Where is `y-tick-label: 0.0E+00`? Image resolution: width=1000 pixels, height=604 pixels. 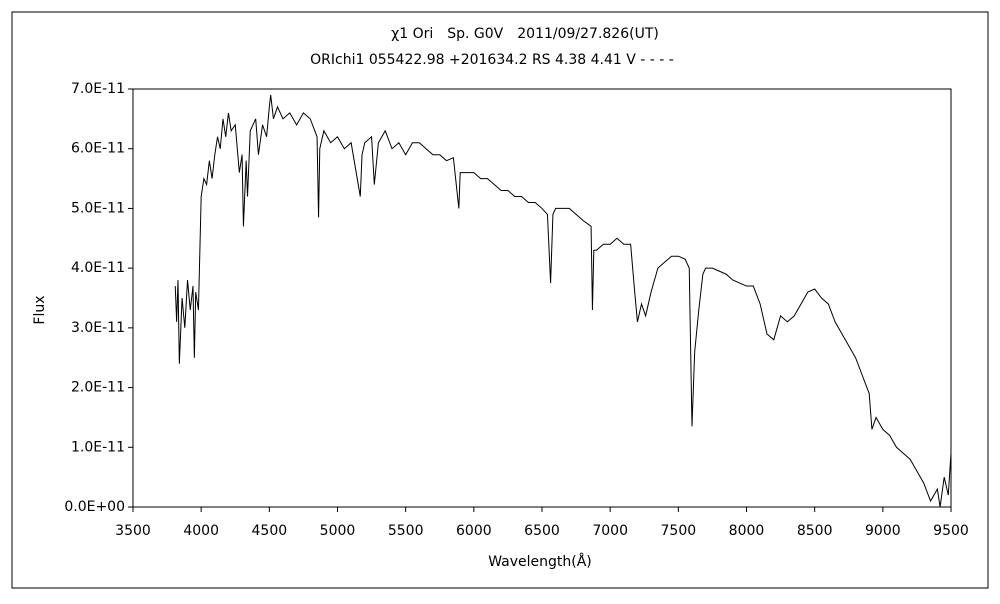
y-tick-label: 0.0E+00 is located at coordinates (94, 507).